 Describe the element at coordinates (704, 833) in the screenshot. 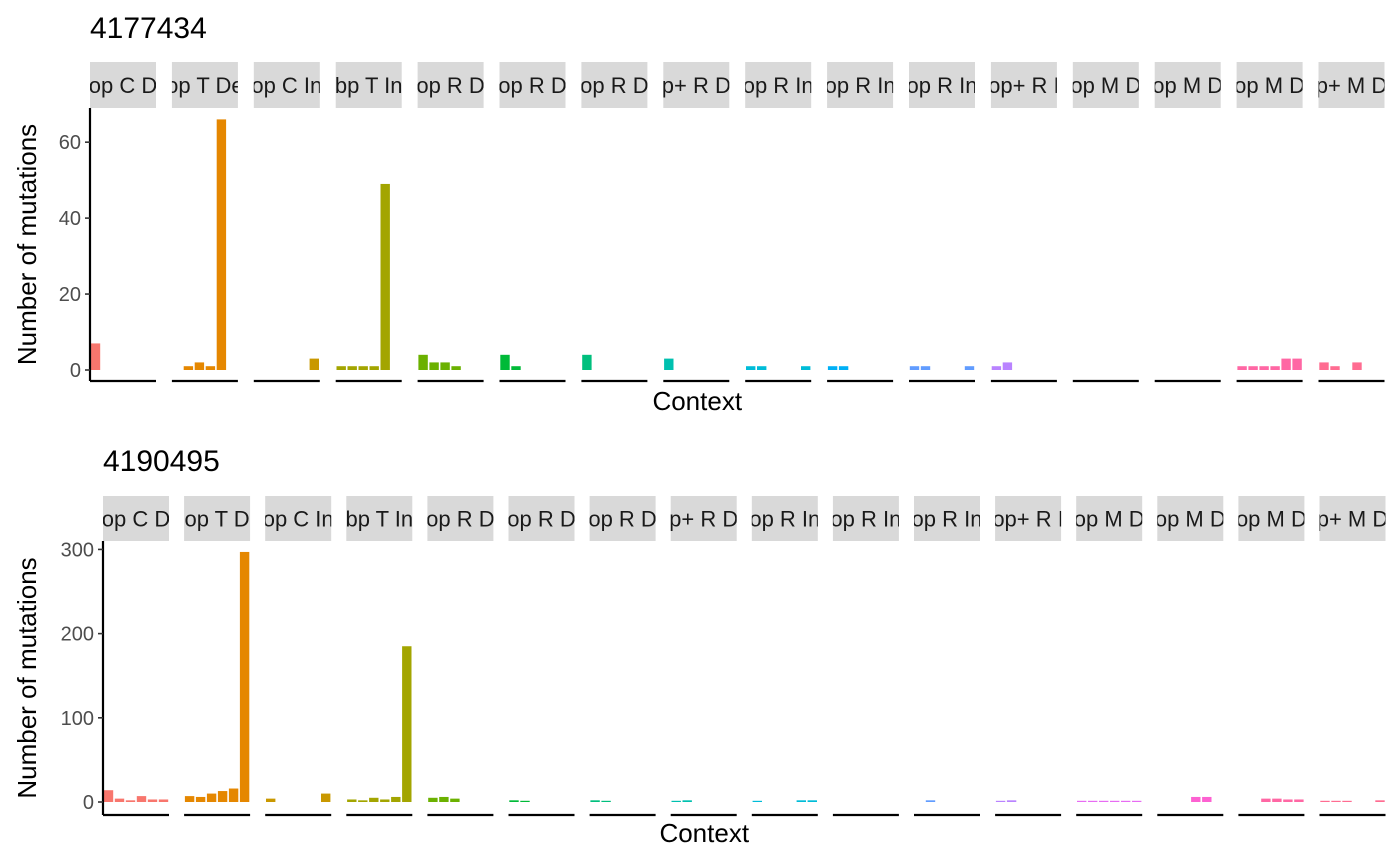

I see `x-axis-label: Context` at that location.